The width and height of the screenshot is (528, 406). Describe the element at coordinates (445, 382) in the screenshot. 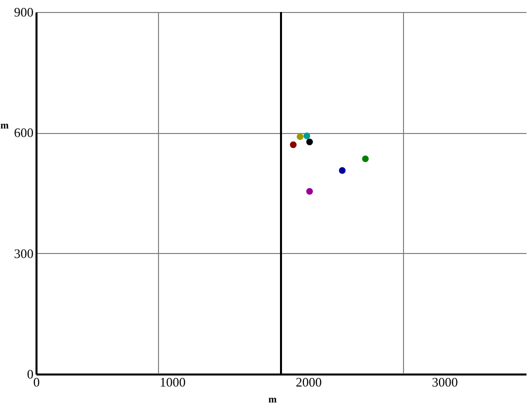

I see `x-tick-label: 3000` at that location.